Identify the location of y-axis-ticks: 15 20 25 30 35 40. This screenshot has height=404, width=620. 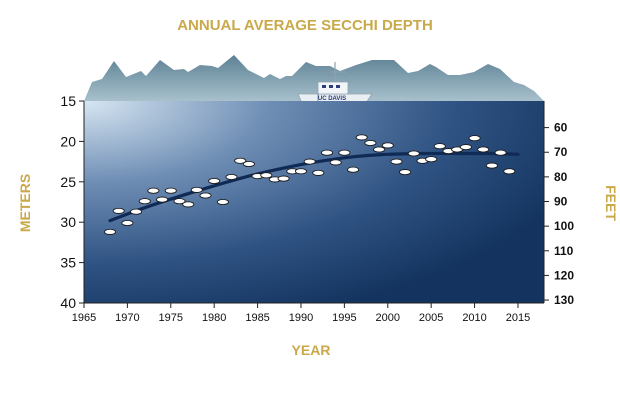
(72, 202).